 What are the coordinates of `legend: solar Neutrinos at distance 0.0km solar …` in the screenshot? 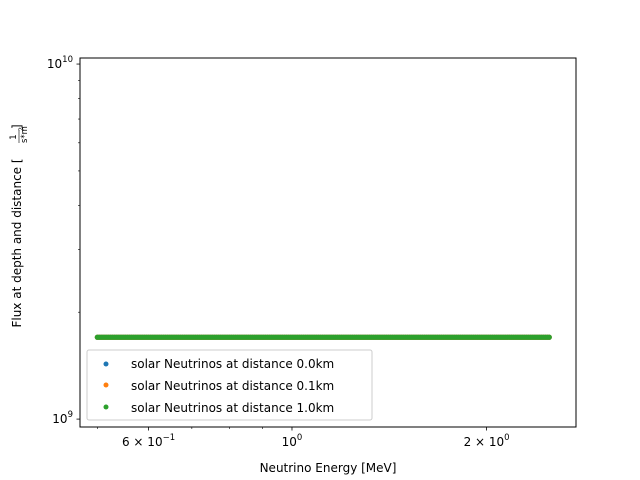 It's located at (229, 385).